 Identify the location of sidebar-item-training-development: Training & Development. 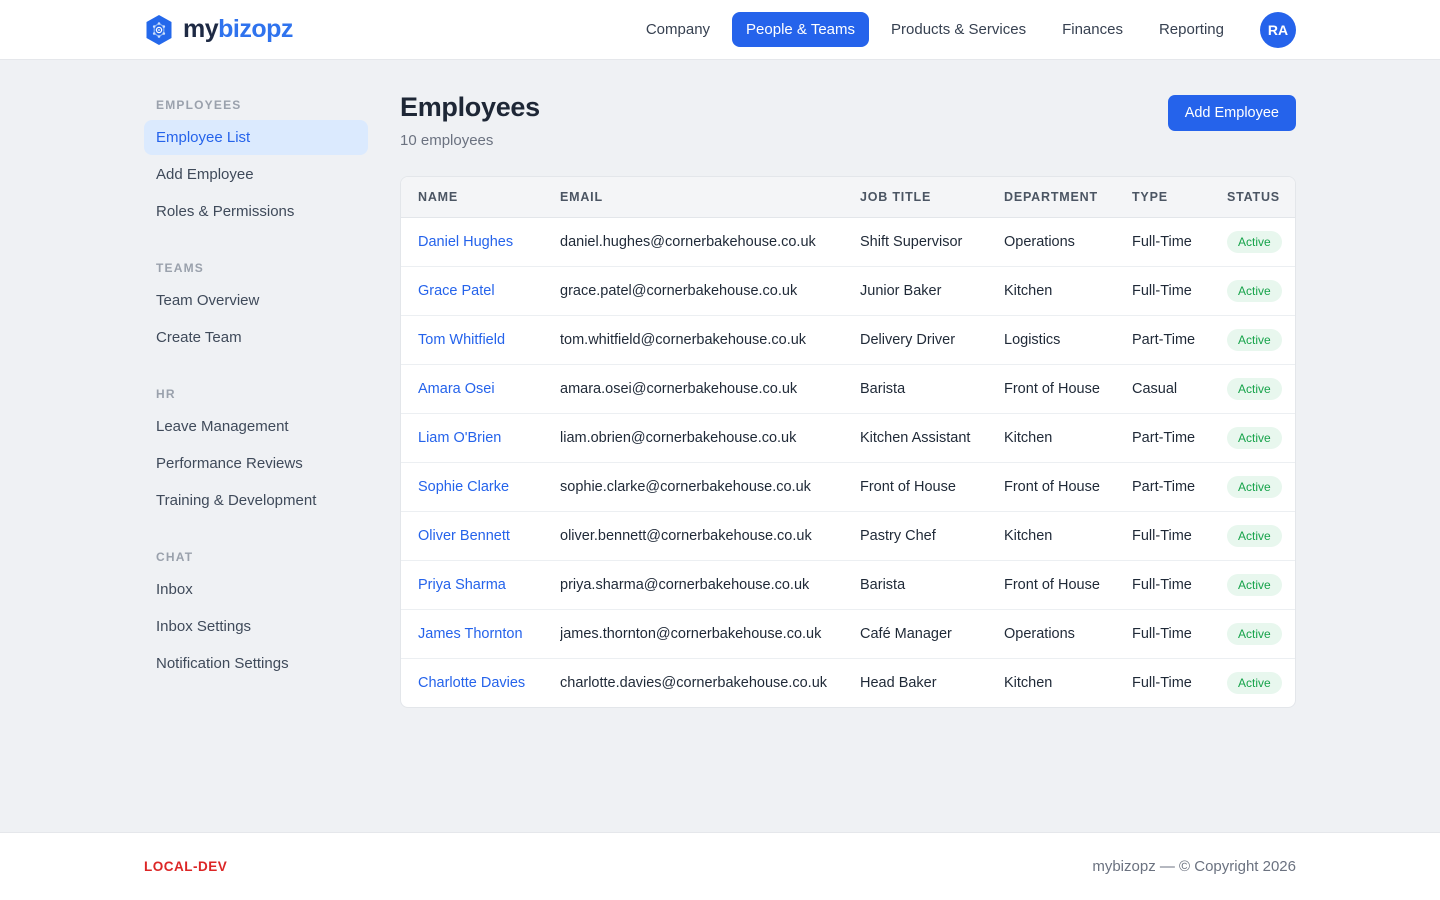
(236, 500).